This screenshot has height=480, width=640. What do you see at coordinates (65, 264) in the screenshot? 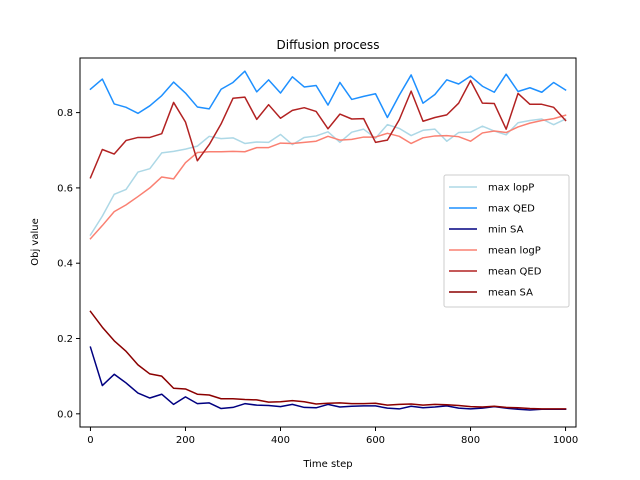
I see `y-tick-label: 0.4` at bounding box center [65, 264].